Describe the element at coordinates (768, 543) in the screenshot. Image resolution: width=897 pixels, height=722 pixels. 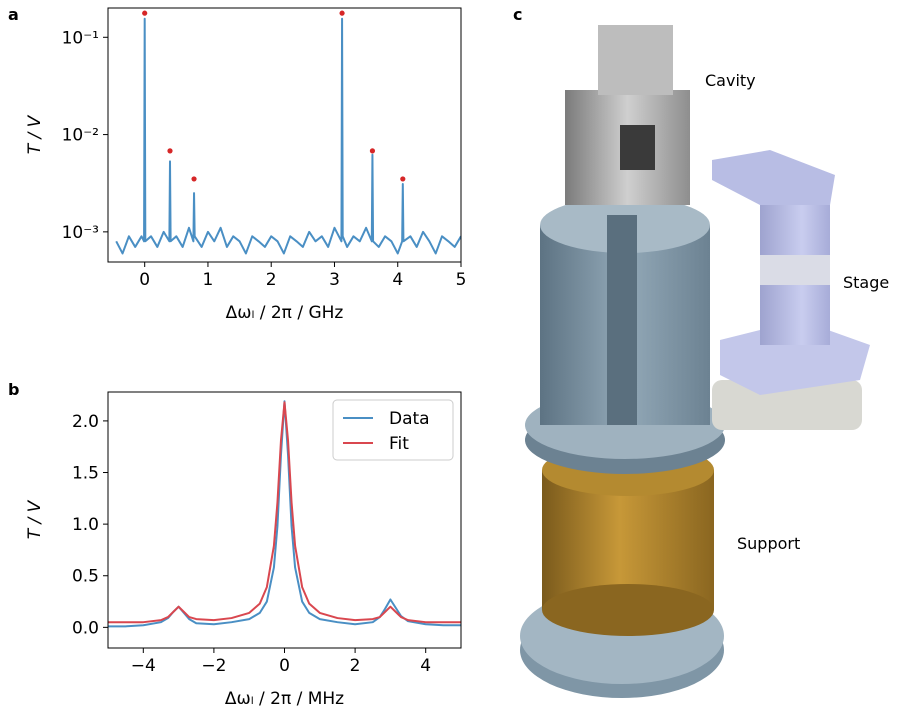
I see `annotation: Support` at that location.